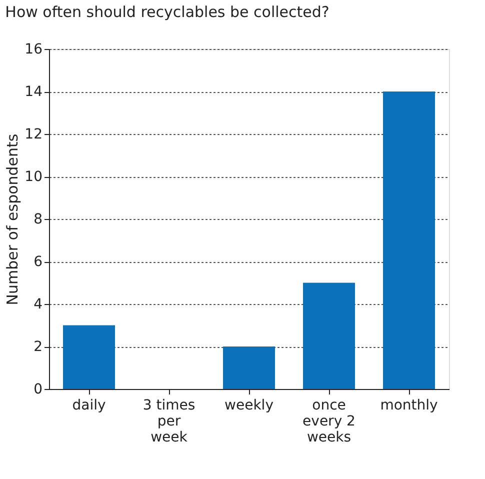 This screenshot has height=479, width=485. What do you see at coordinates (249, 406) in the screenshot?
I see `x-tick-label: weekly` at bounding box center [249, 406].